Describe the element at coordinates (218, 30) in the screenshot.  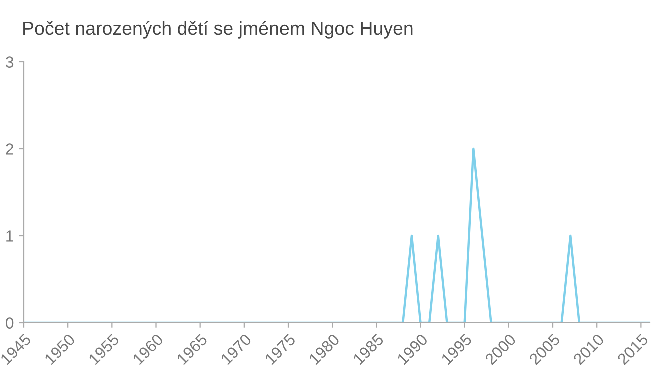
I see `chart-title: Počet narozených dětí se jménem Ngoc Huyen` at that location.